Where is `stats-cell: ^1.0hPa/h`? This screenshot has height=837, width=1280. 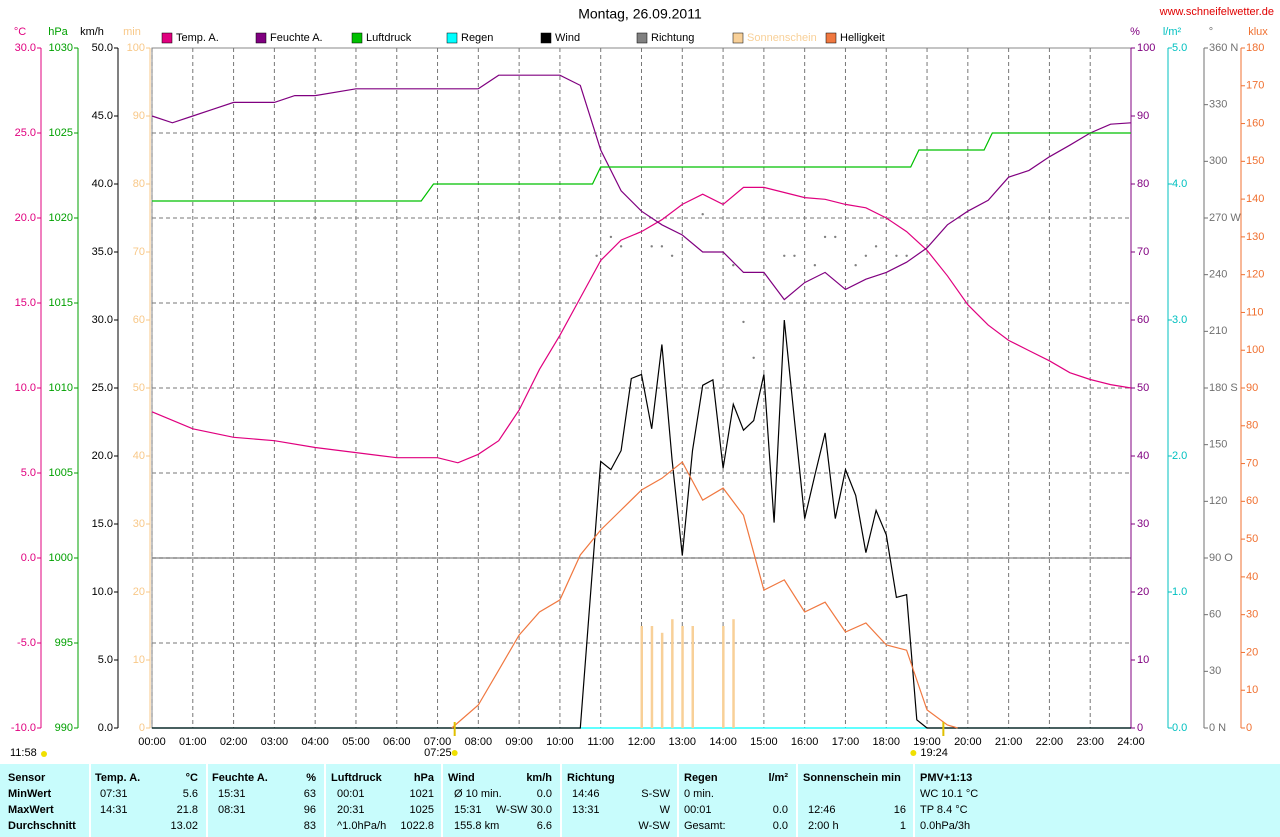
stats-cell: ^1.0hPa/h is located at coordinates (361, 826).